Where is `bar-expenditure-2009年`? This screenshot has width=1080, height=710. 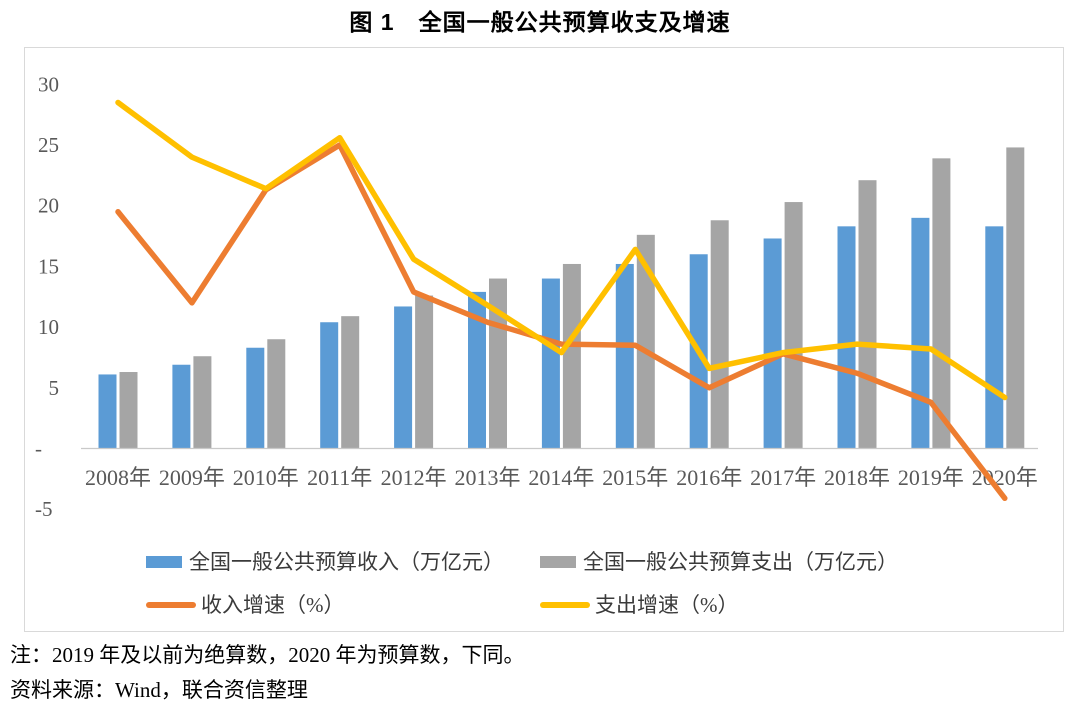
bar-expenditure-2009年 is located at coordinates (202, 402).